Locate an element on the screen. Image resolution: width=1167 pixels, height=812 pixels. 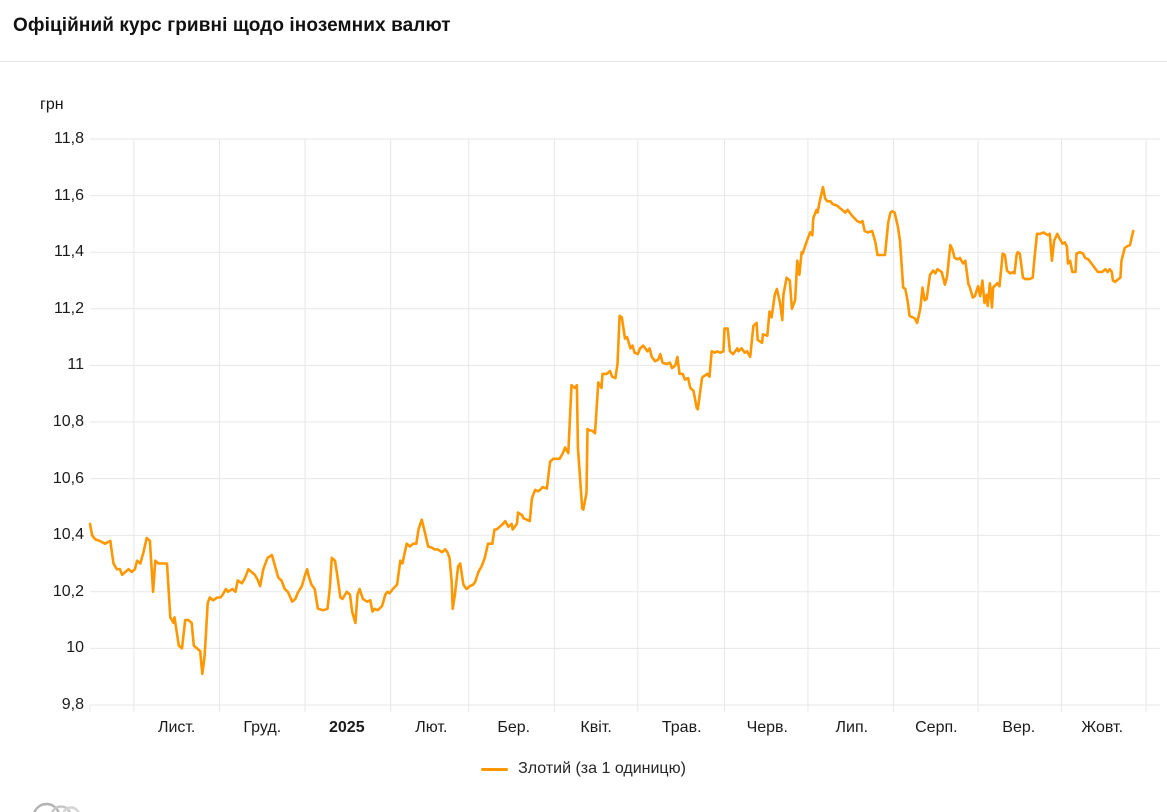
y-tick-label: 10,2 is located at coordinates (68, 591).